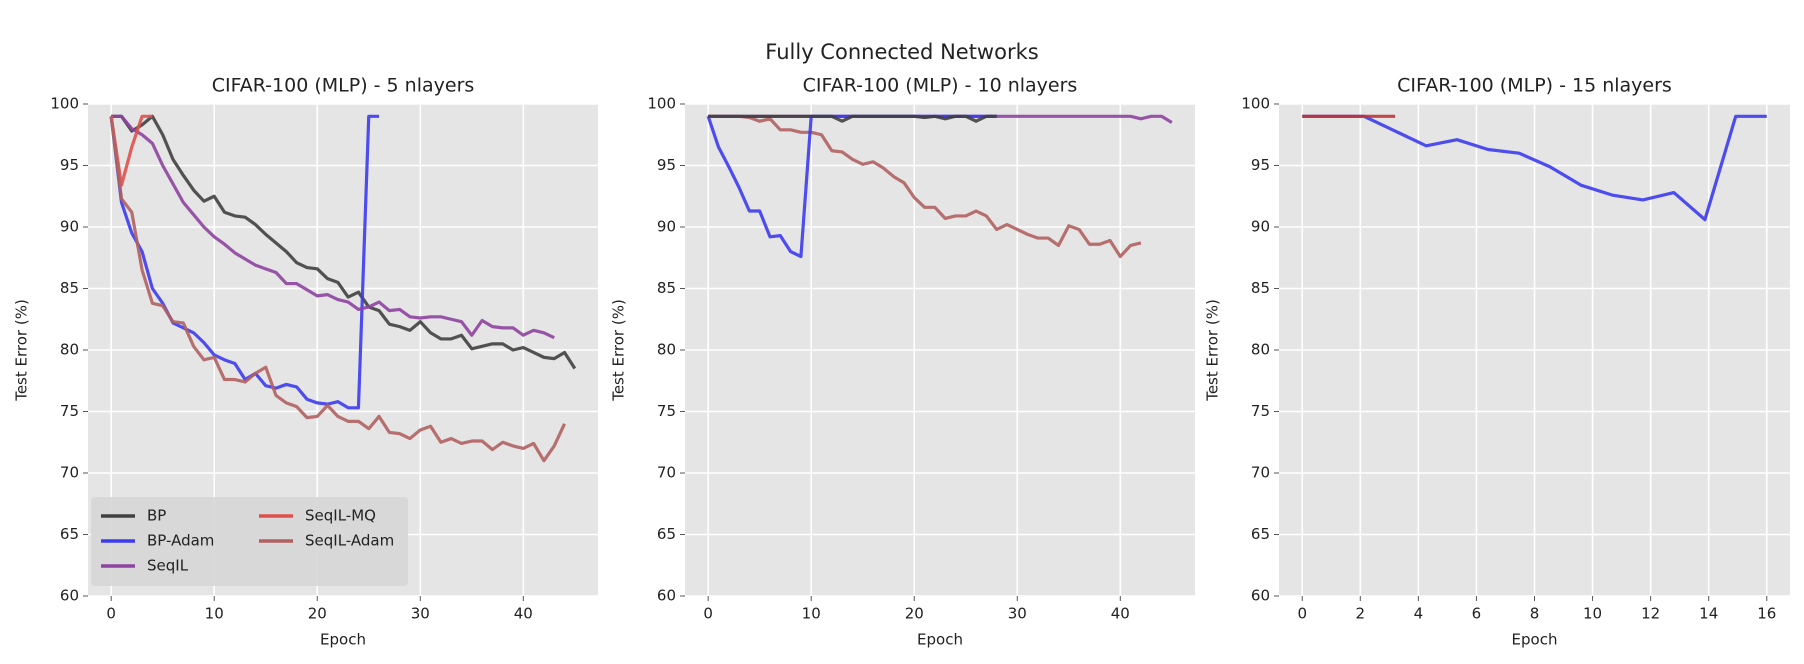 The image size is (1804, 664). What do you see at coordinates (349, 541) in the screenshot?
I see `legend-label: SeqIL-Adam` at bounding box center [349, 541].